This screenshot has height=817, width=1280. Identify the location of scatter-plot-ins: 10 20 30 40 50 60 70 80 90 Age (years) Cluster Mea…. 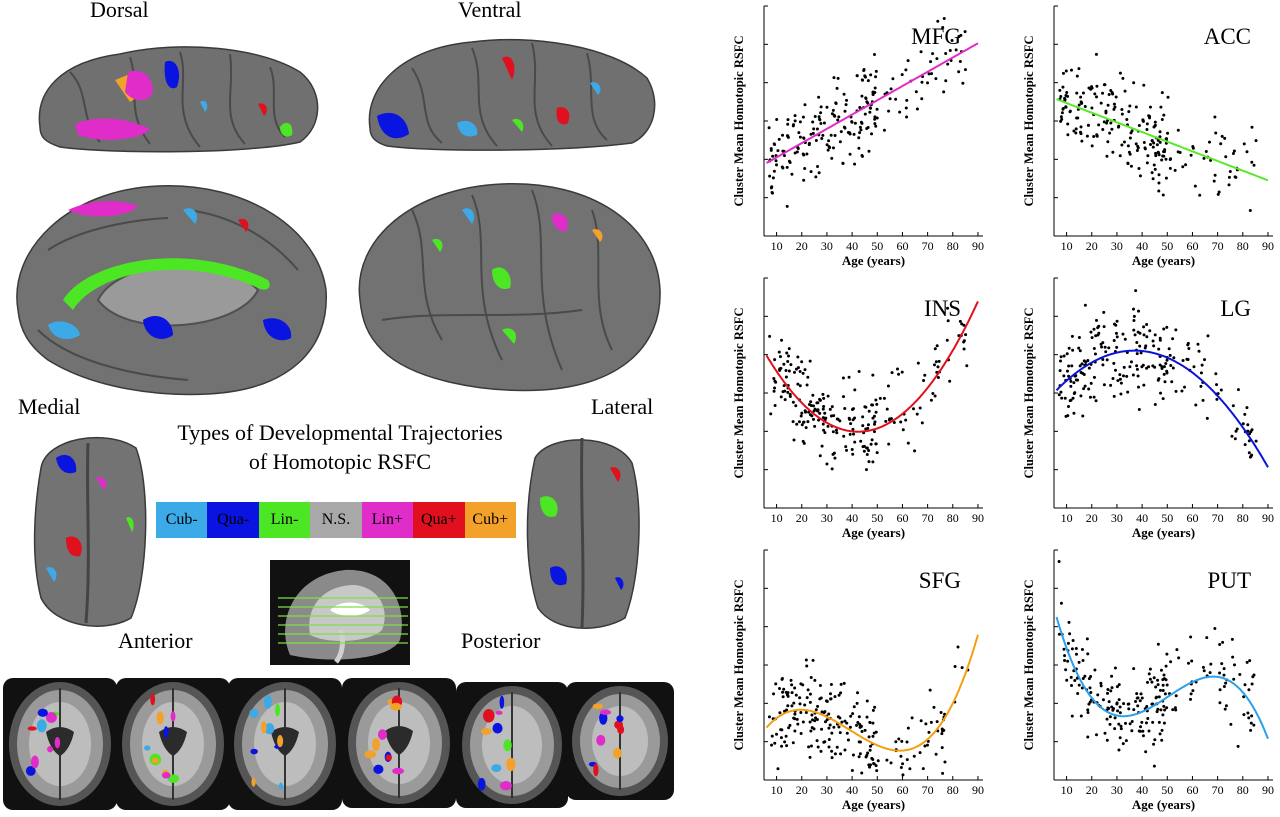
(859, 408).